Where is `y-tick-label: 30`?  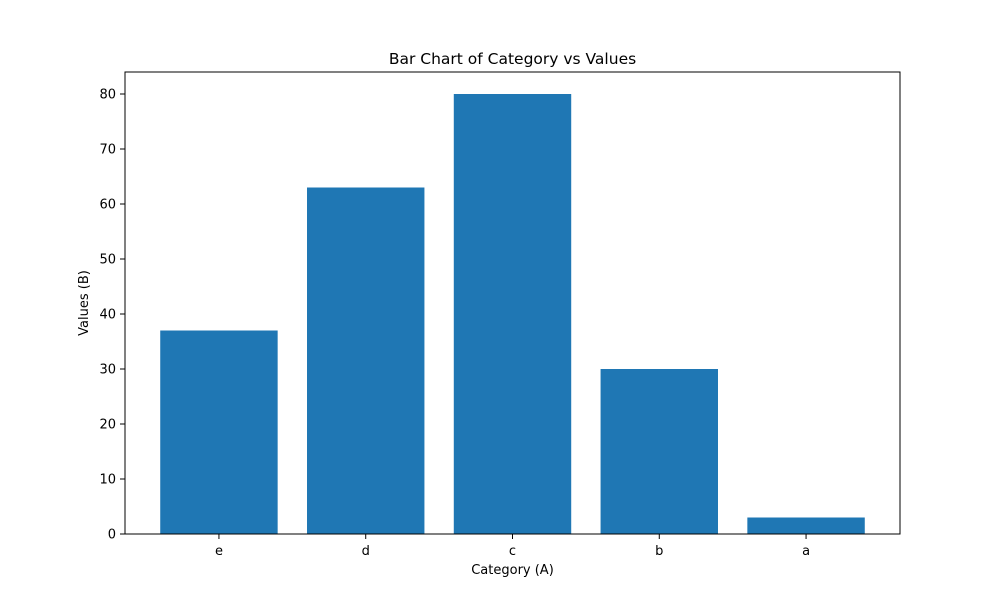 y-tick-label: 30 is located at coordinates (107, 370).